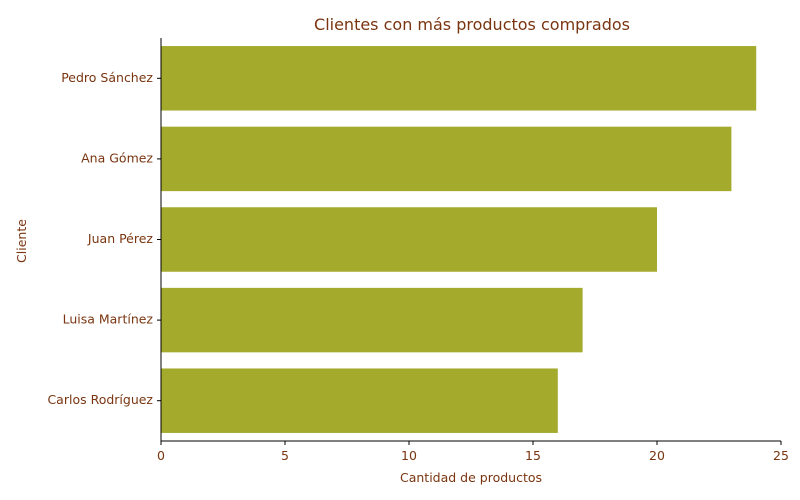 The image size is (800, 500). What do you see at coordinates (409, 455) in the screenshot?
I see `x-tick-label: 10` at bounding box center [409, 455].